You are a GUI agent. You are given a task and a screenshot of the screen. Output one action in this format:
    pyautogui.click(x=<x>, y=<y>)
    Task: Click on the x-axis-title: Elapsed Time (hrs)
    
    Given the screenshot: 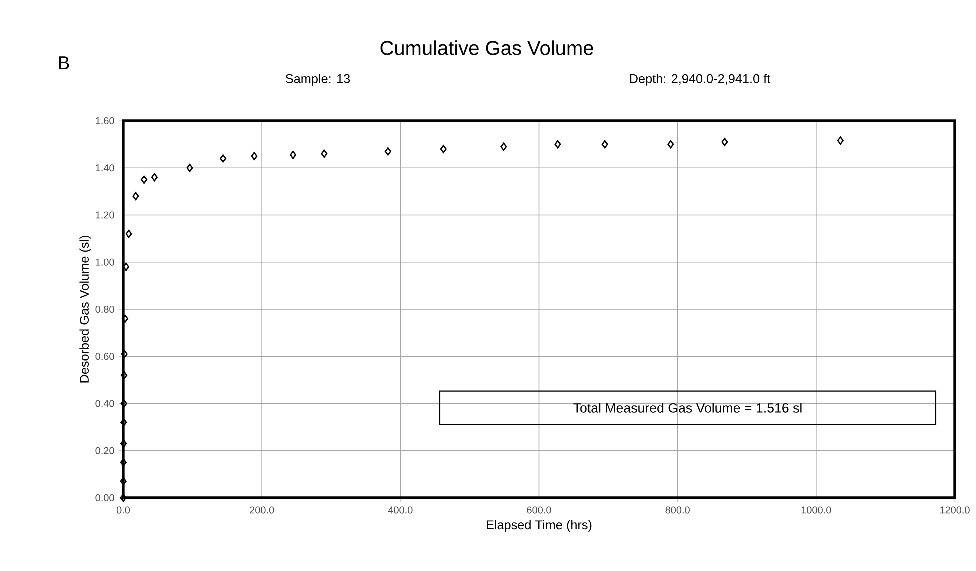 What is the action you would take?
    pyautogui.click(x=539, y=526)
    